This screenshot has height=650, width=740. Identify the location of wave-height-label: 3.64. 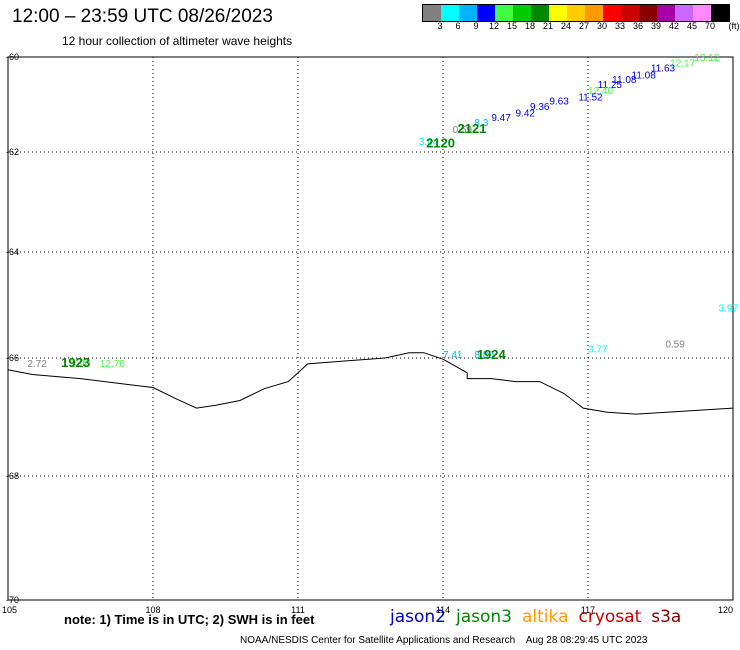
(429, 142).